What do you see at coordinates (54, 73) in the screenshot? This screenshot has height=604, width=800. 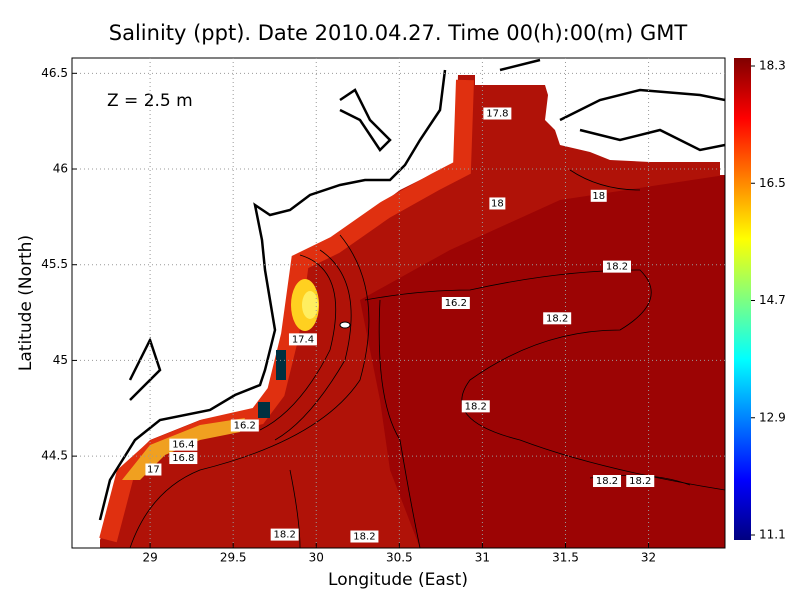 I see `y-tick-label: 46.5` at bounding box center [54, 73].